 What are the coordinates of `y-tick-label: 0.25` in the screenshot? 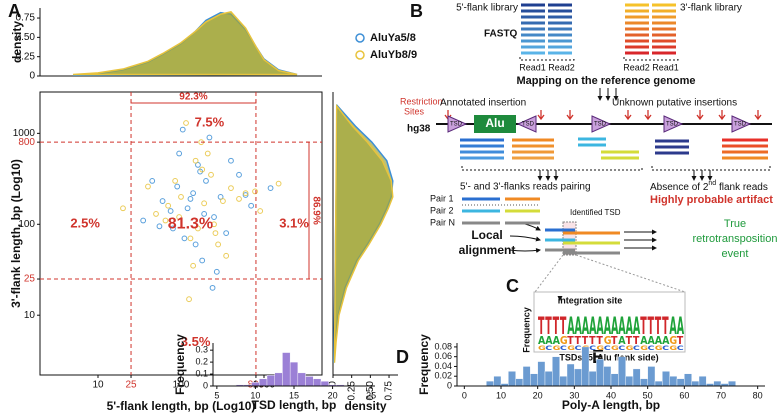 It's located at (26, 56).